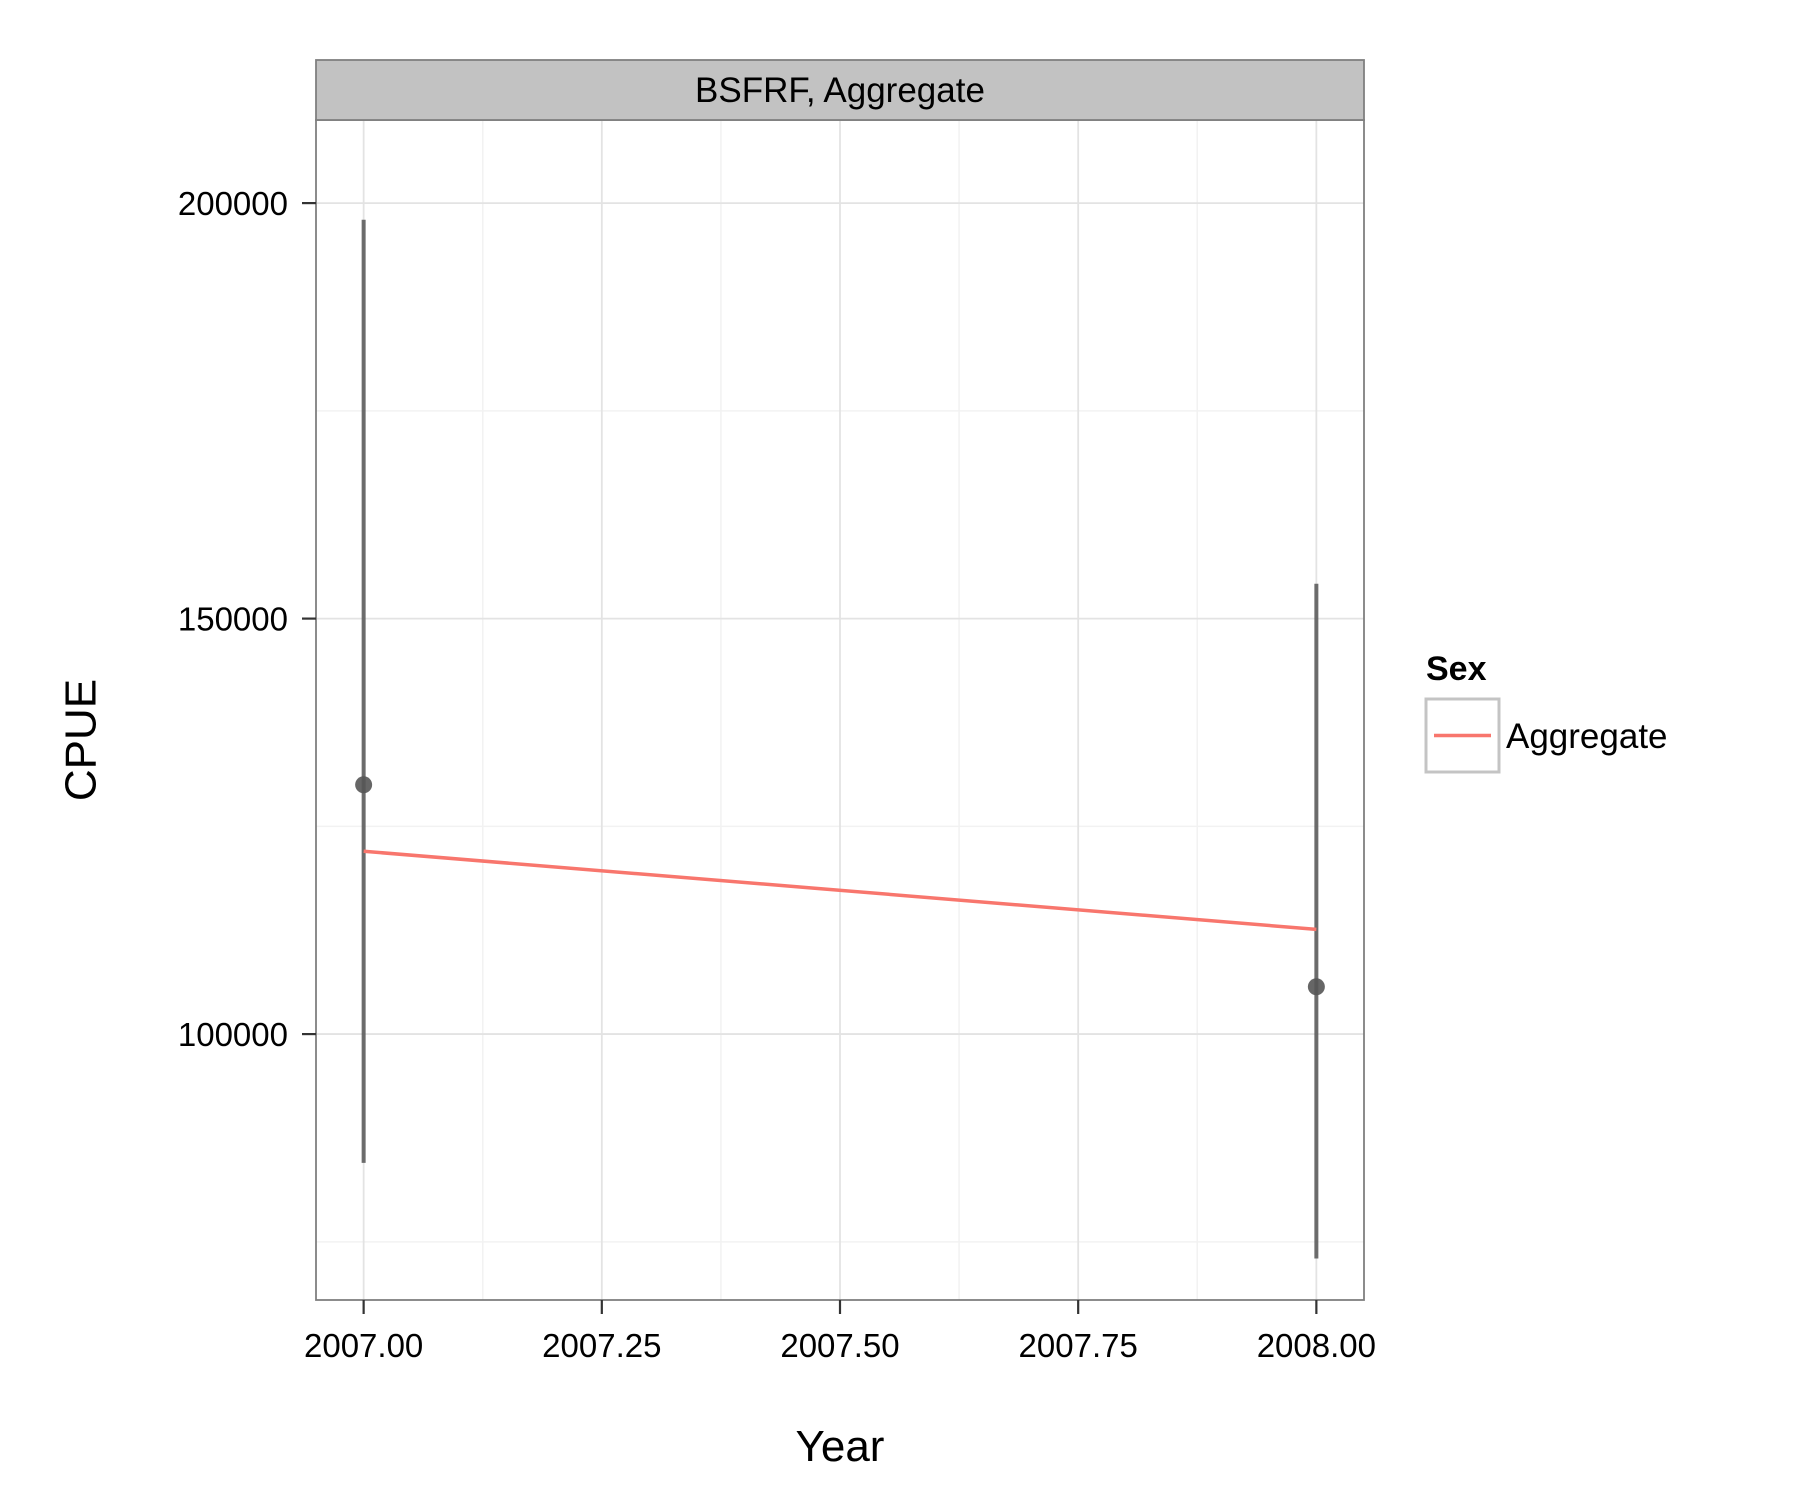 The image size is (1800, 1500). I want to click on y-tick-label-1: 150000, so click(233, 619).